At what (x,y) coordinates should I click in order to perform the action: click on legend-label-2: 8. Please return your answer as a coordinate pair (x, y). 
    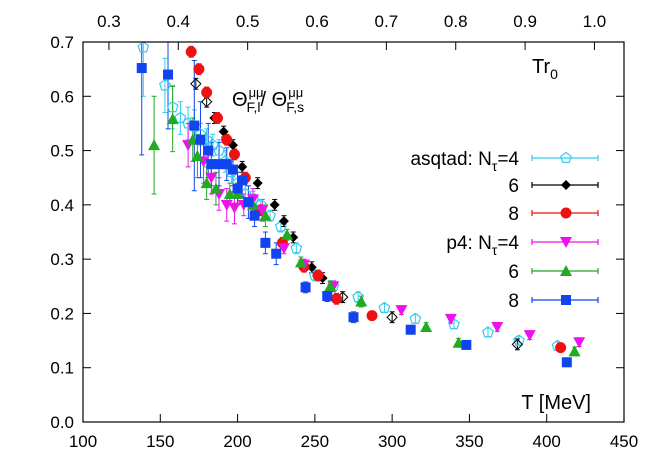
    Looking at the image, I should click on (513, 214).